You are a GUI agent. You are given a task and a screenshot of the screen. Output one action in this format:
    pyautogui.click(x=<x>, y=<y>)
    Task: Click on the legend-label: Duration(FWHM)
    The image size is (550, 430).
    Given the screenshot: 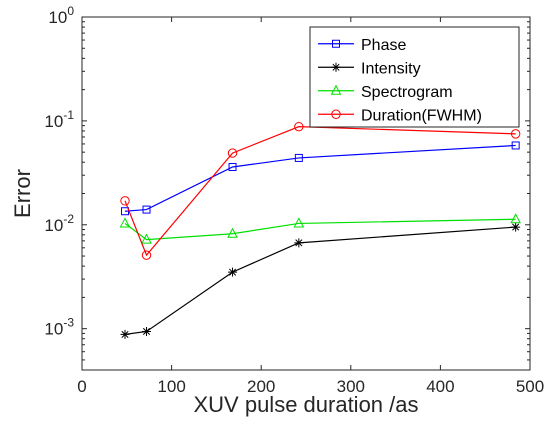 What is the action you would take?
    pyautogui.click(x=421, y=115)
    